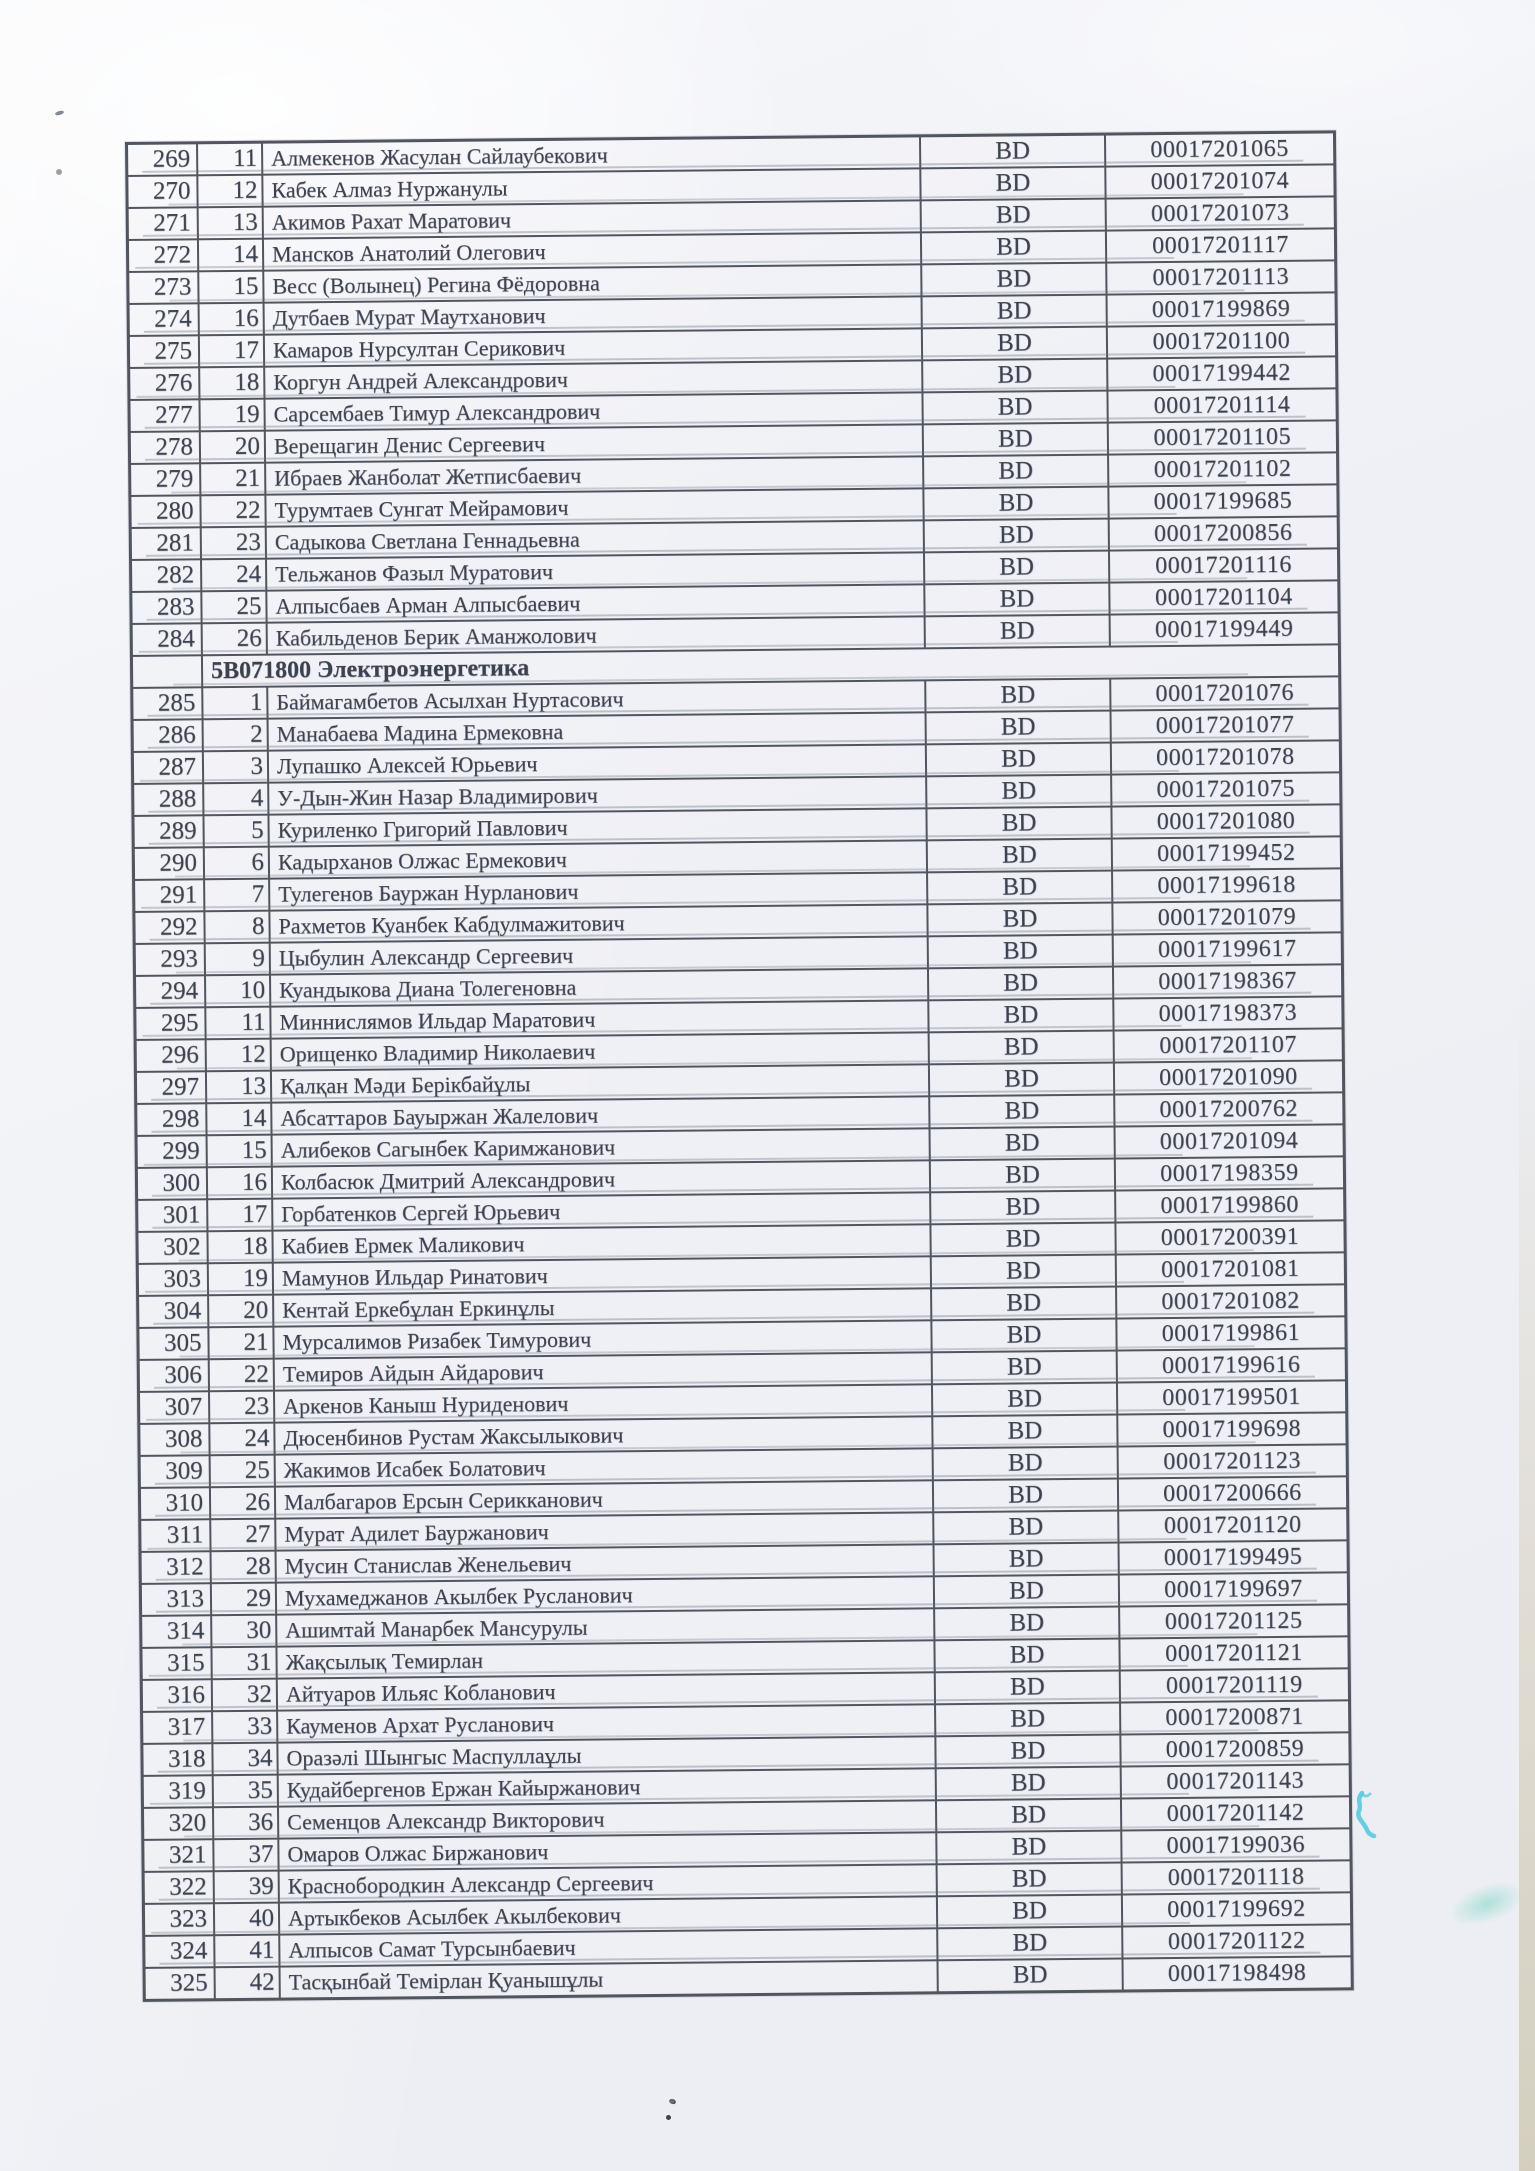  What do you see at coordinates (245, 1631) in the screenshot?
I see `group-number-cell: 30` at bounding box center [245, 1631].